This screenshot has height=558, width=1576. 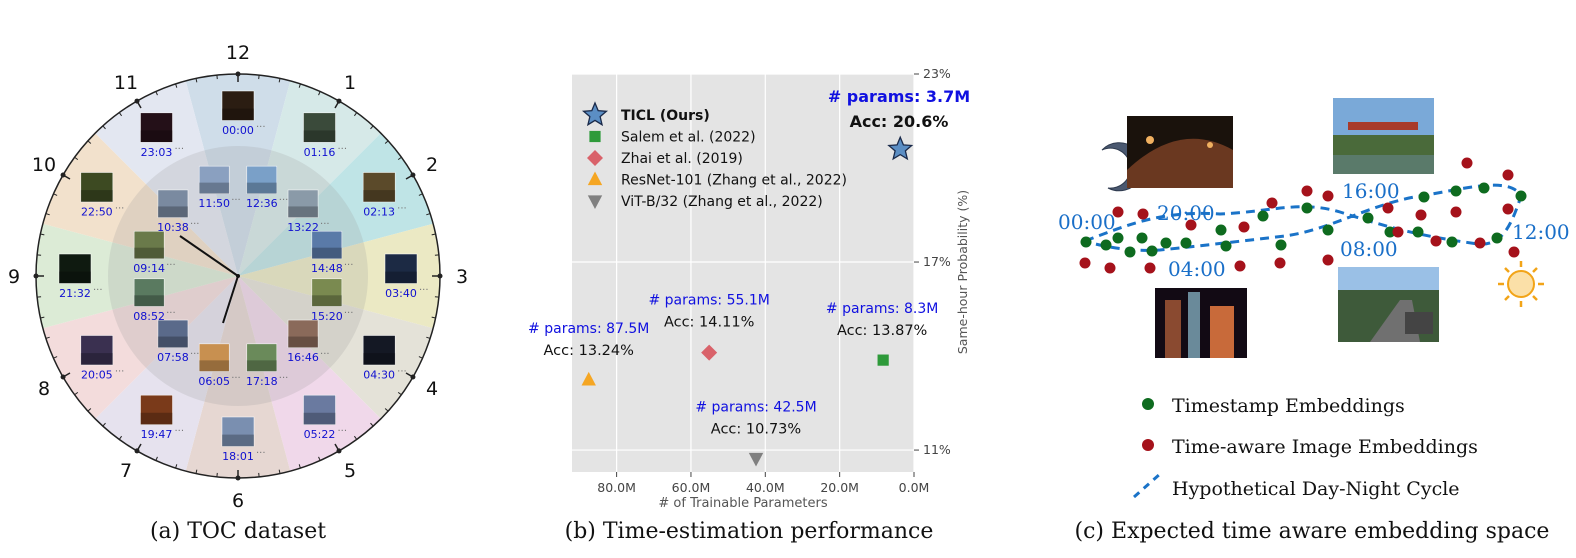 I want to click on hour-number: 4, so click(x=432, y=389).